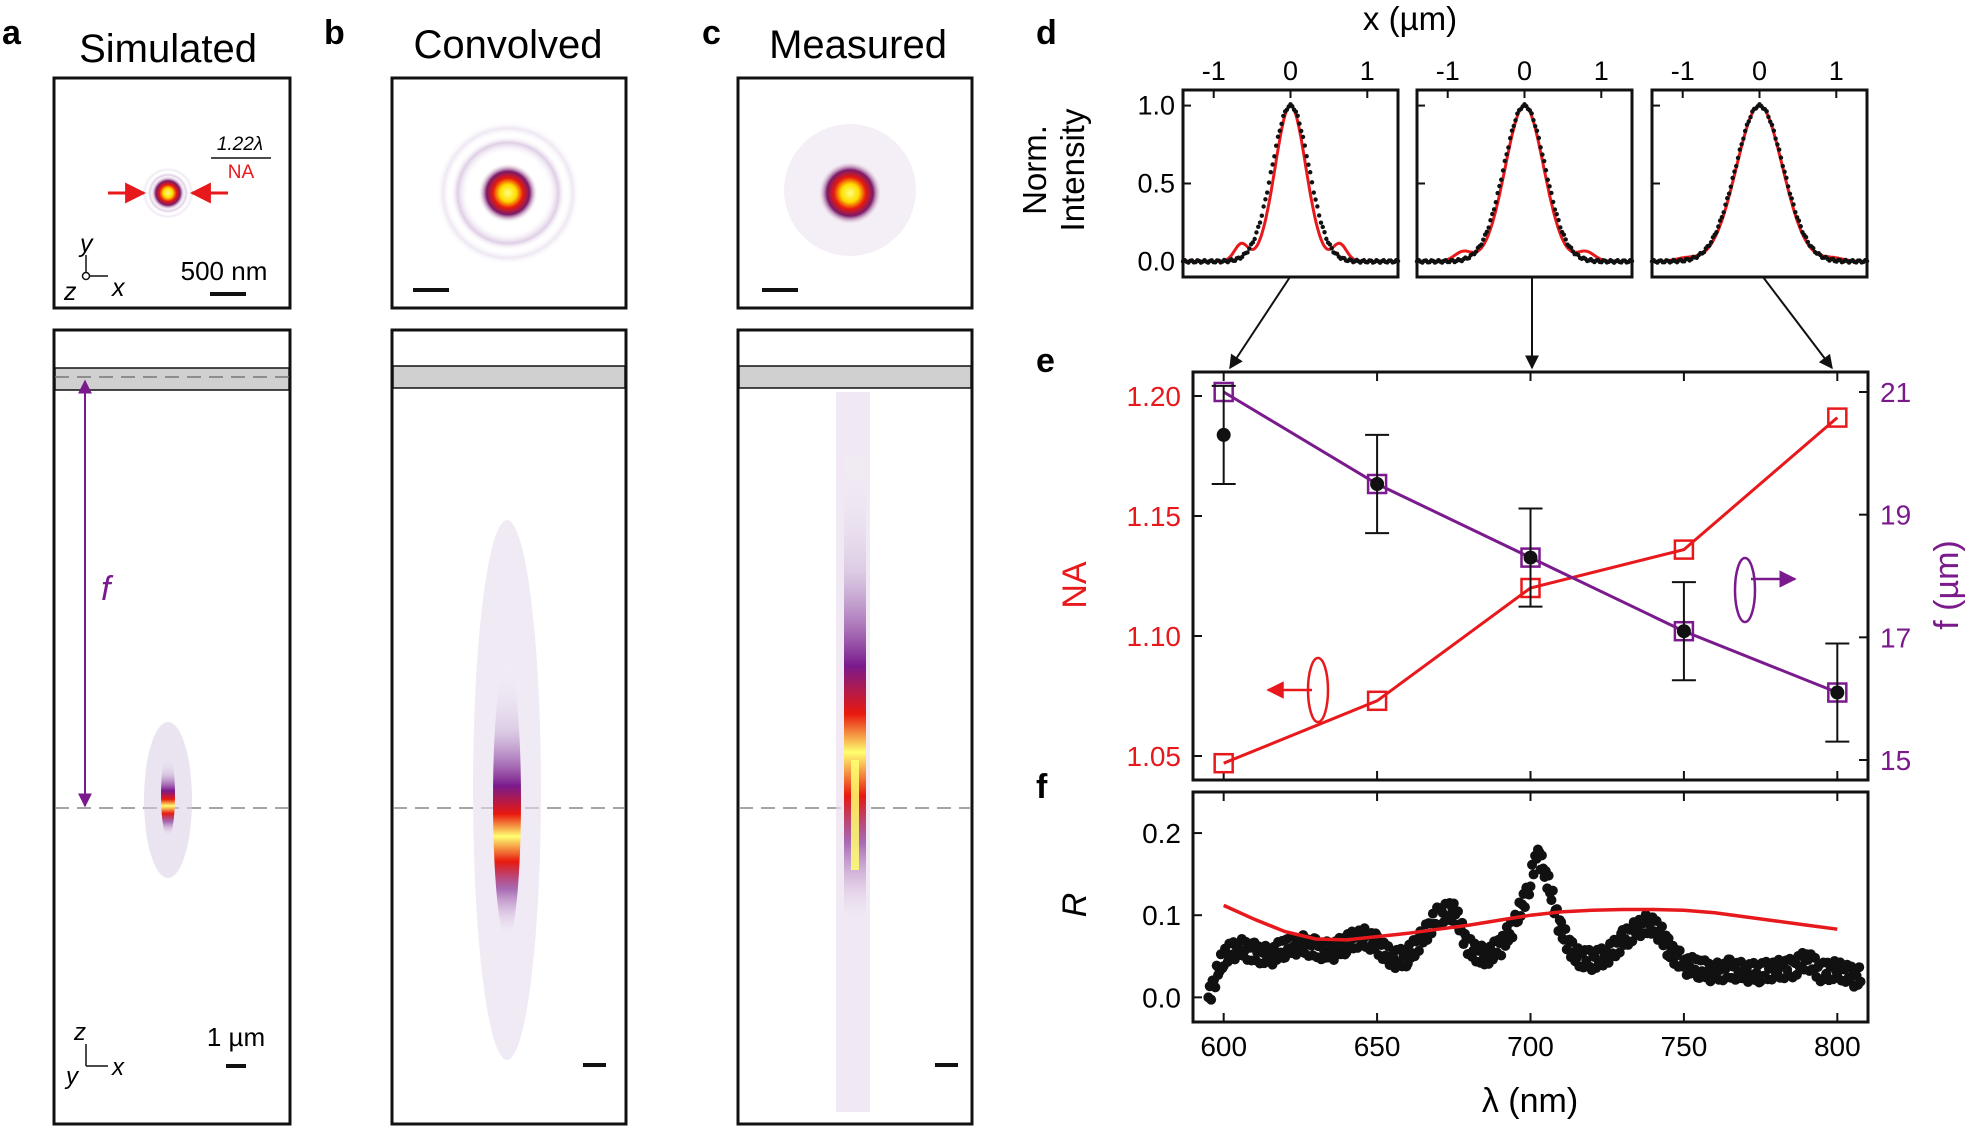  I want to click on panel-c-beam-core, so click(855, 815).